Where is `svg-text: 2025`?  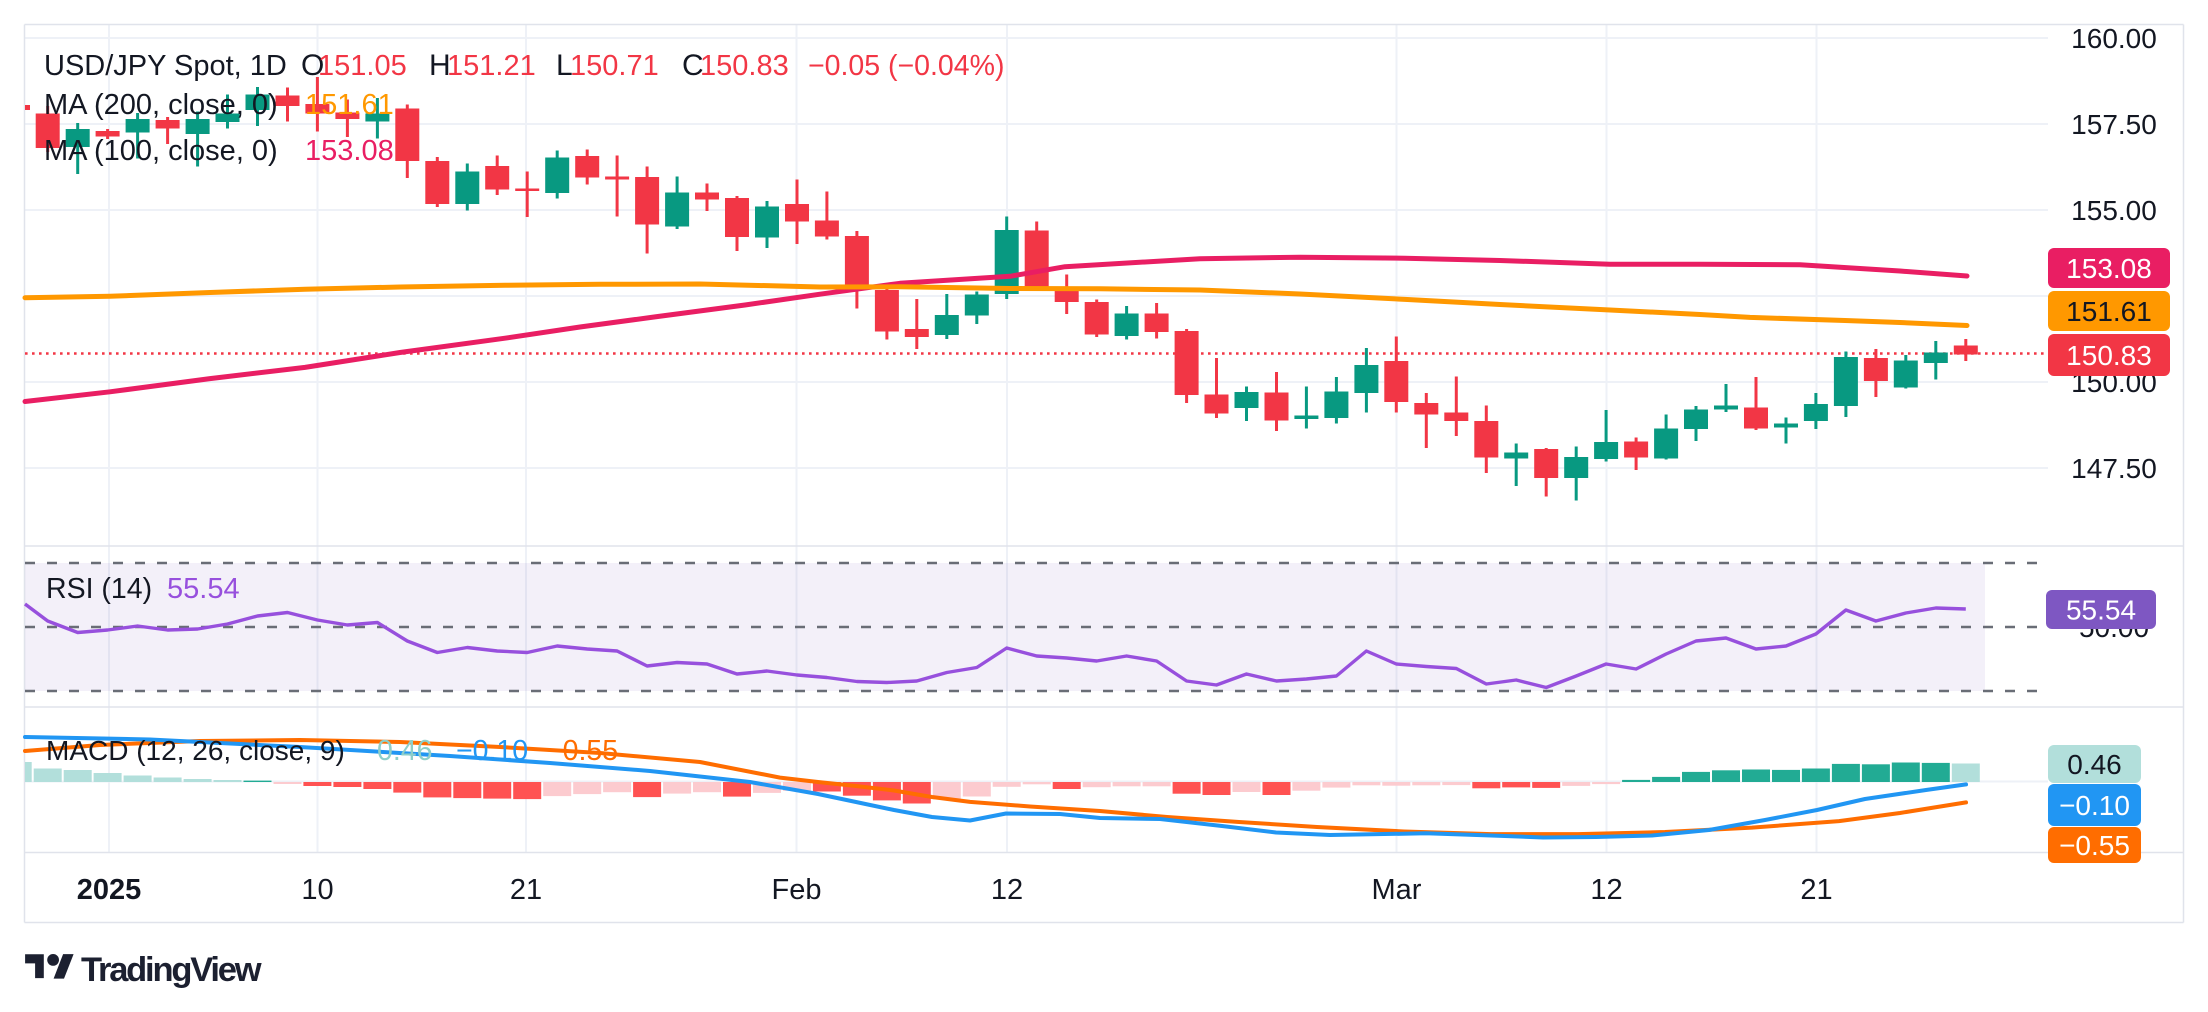 svg-text: 2025 is located at coordinates (109, 890).